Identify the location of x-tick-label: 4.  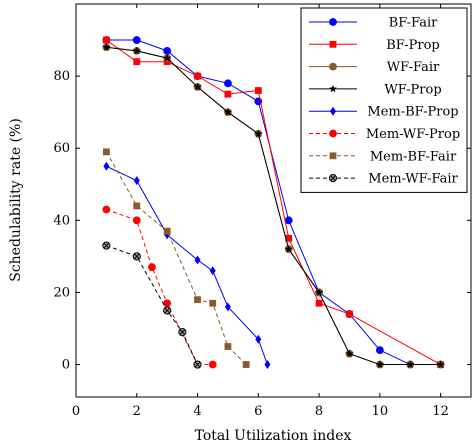
(197, 411).